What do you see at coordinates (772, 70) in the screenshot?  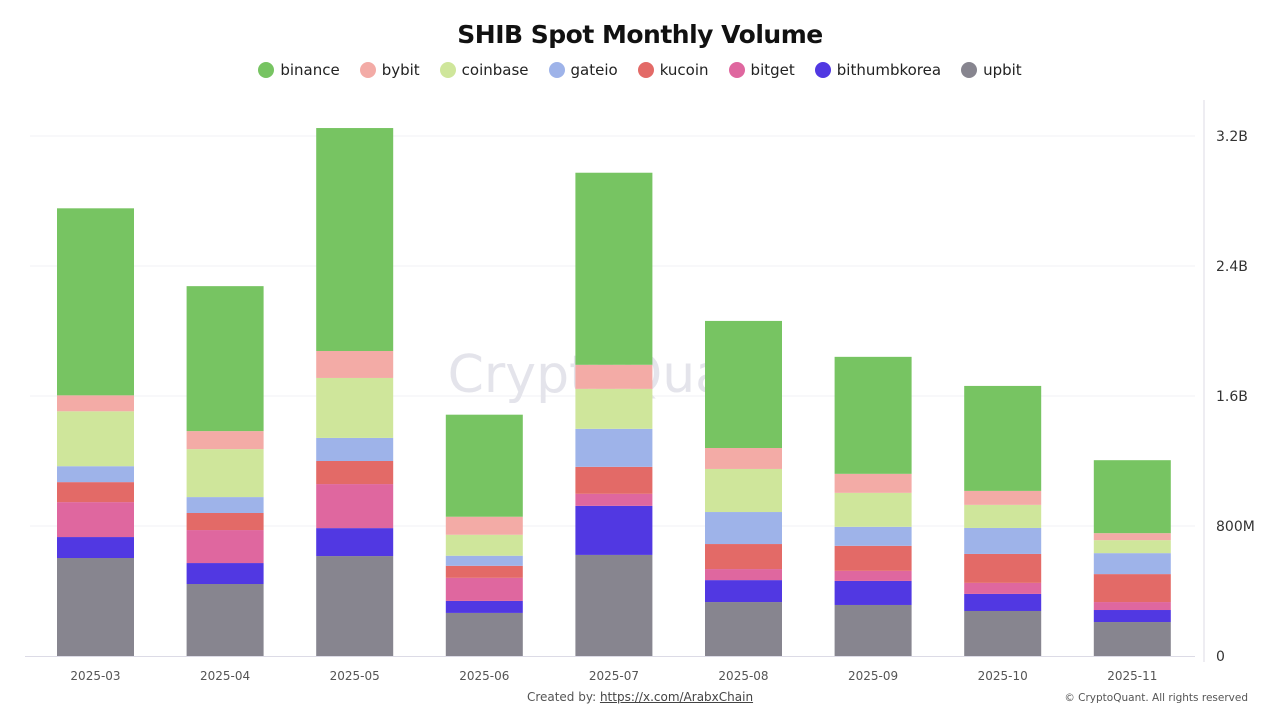 I see `legend-label: bitget` at bounding box center [772, 70].